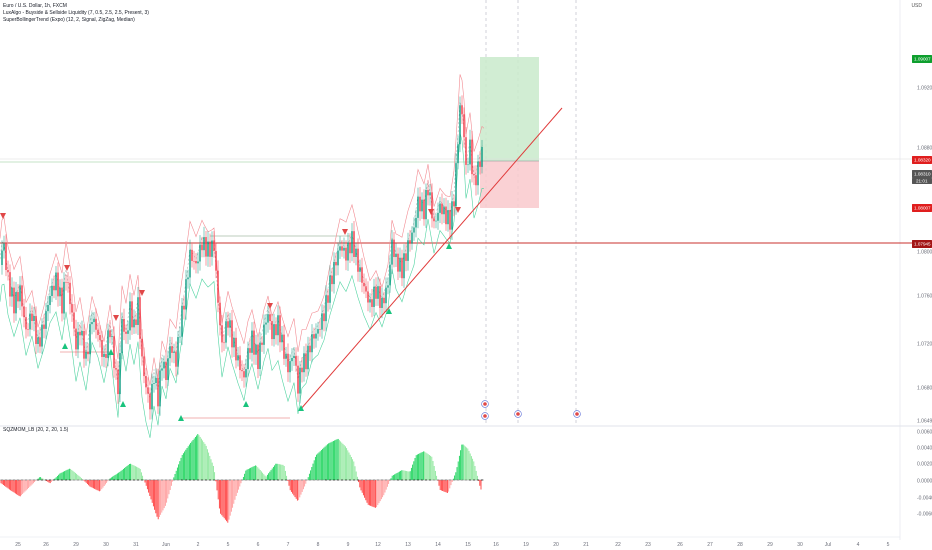  Describe the element at coordinates (648, 545) in the screenshot. I see `time-axis-tick: 23` at that location.